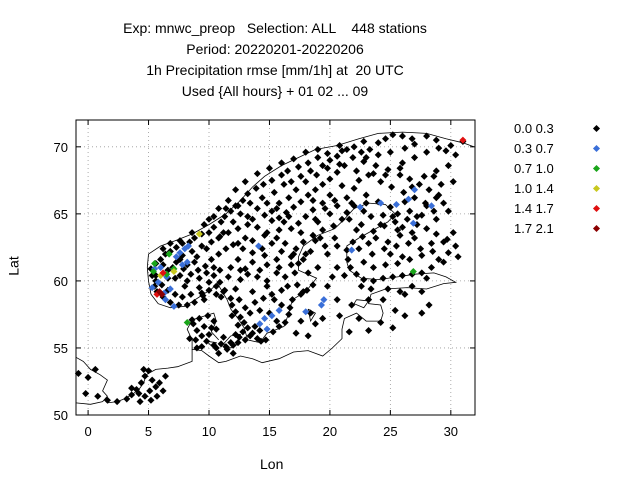 The height and width of the screenshot is (480, 640). I want to click on title-line-3: 1h Precipitation rmse [mm/1h] at 20 UTC, so click(275, 70).